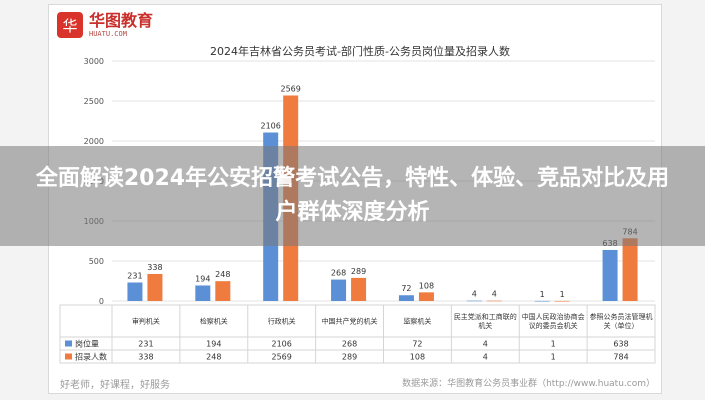  What do you see at coordinates (417, 344) in the screenshot?
I see `table-cell: 72` at bounding box center [417, 344].